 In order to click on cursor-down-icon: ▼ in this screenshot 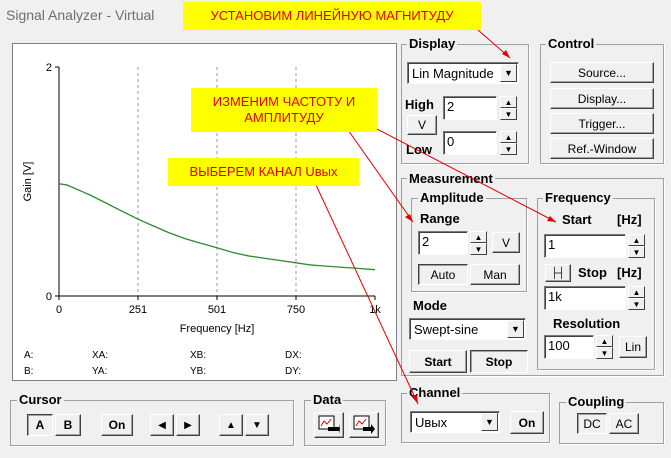, I will do `click(257, 425)`.